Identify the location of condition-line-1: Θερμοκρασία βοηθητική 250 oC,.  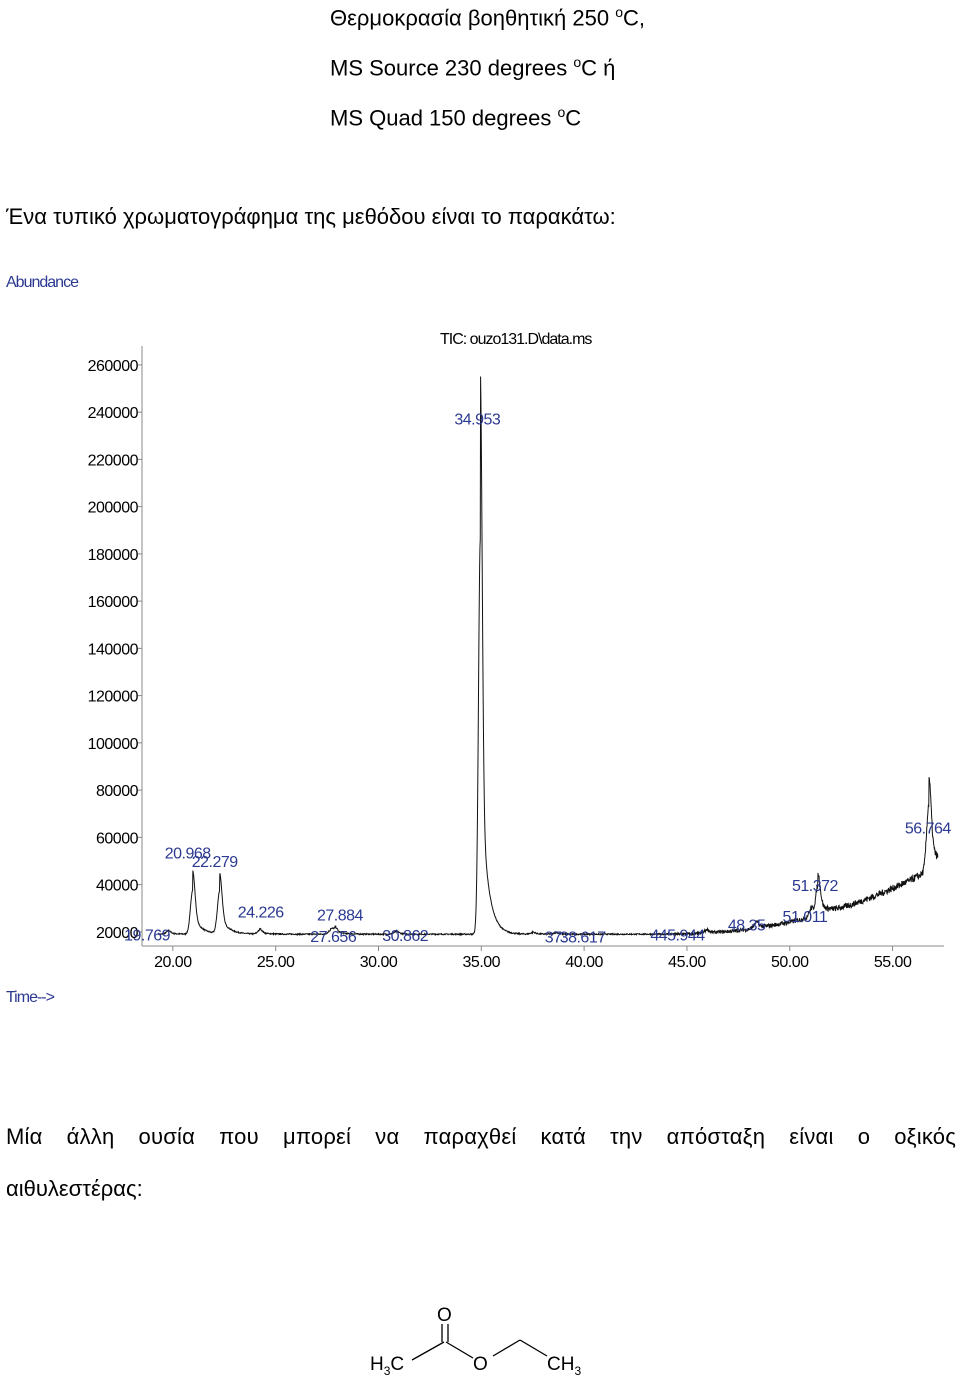
(487, 17).